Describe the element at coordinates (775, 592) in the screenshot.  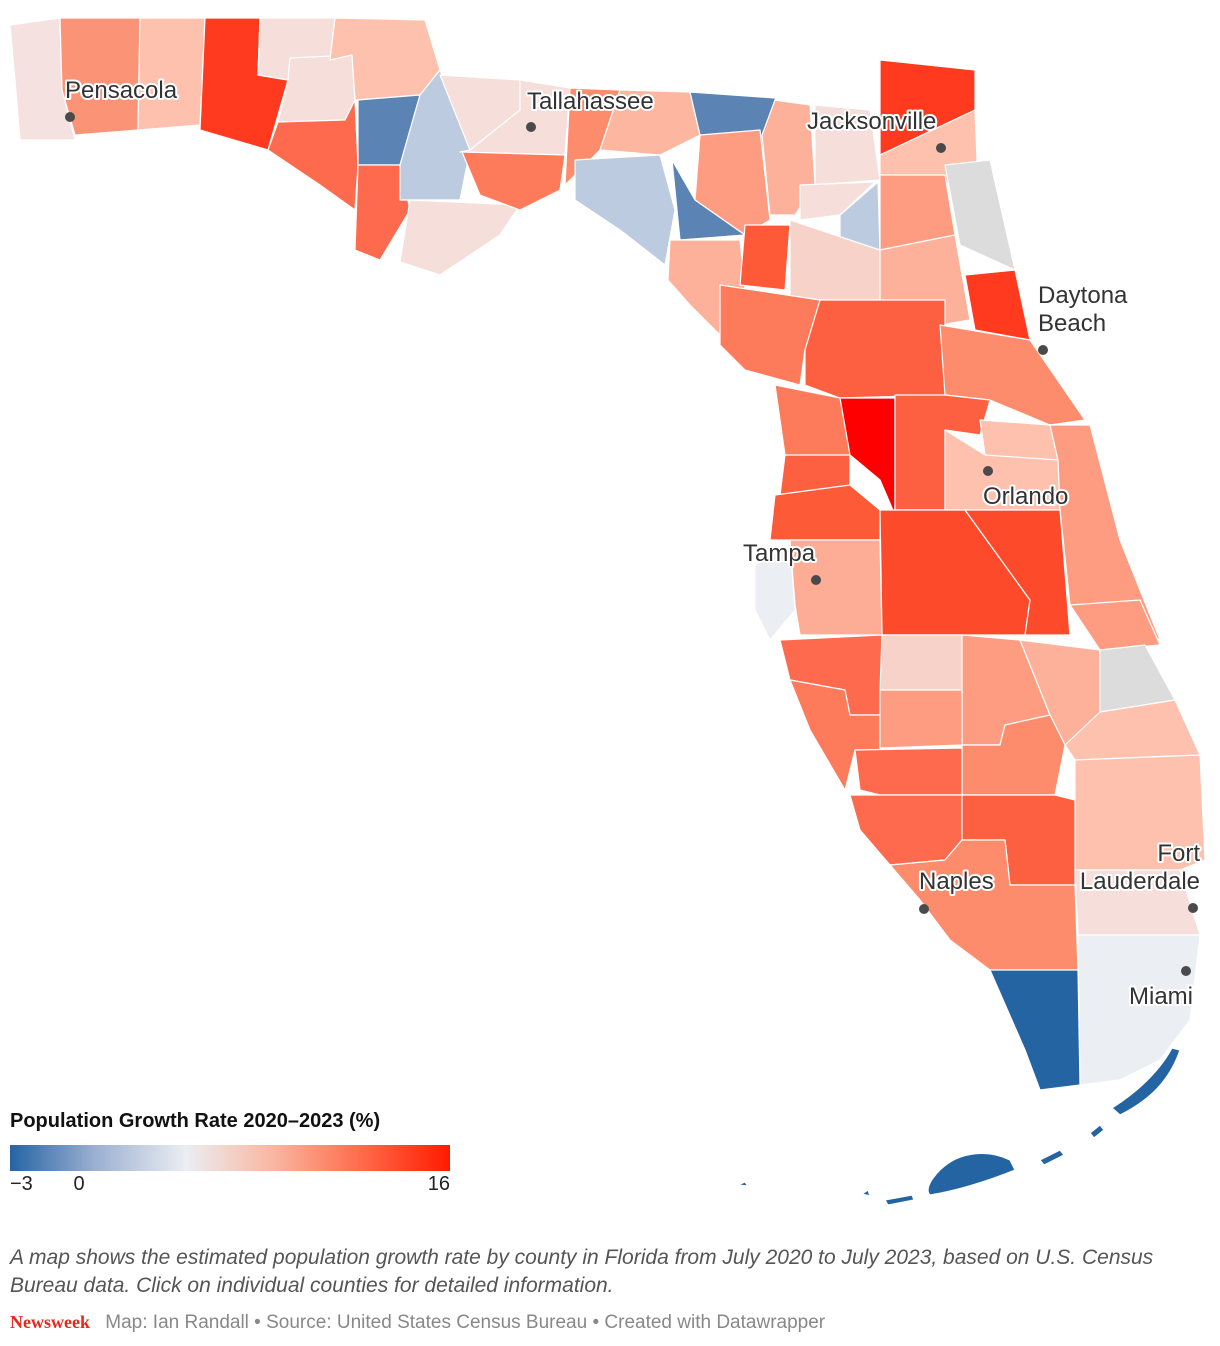
I see `county-pinellas` at that location.